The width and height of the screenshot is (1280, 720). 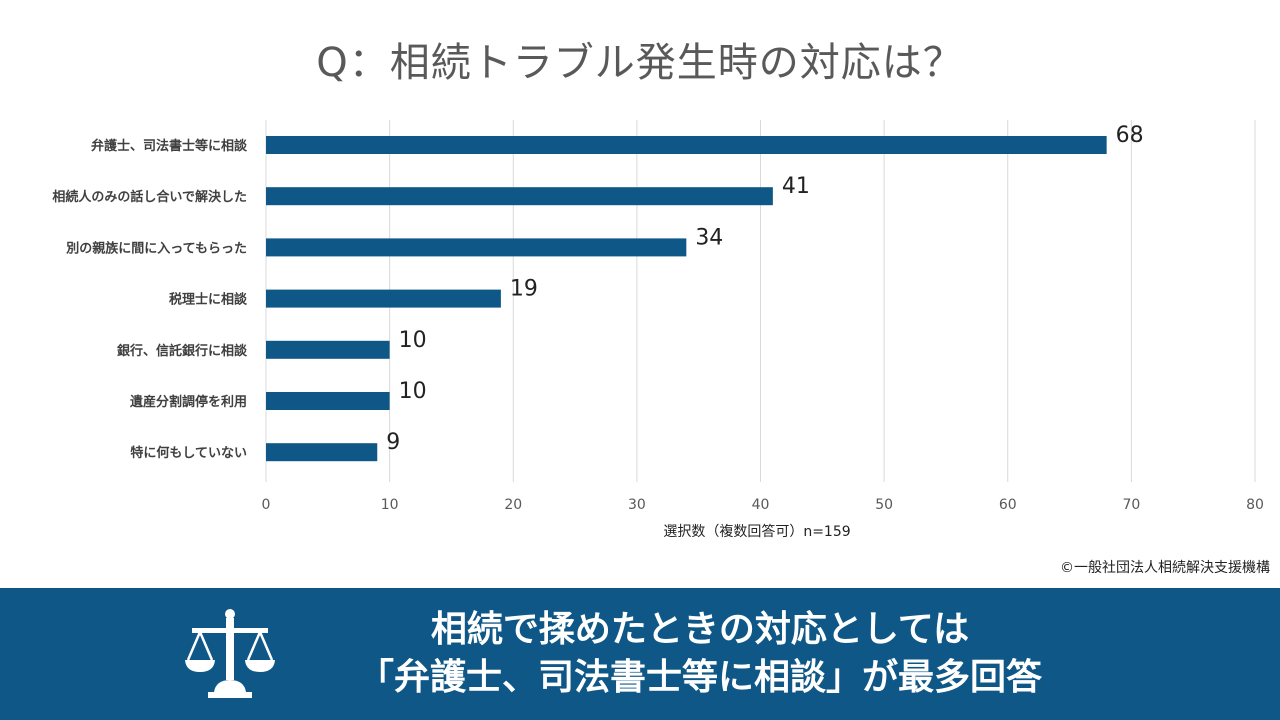 What do you see at coordinates (156, 248) in the screenshot?
I see `category-label: 別の親族に間に入ってもらった` at bounding box center [156, 248].